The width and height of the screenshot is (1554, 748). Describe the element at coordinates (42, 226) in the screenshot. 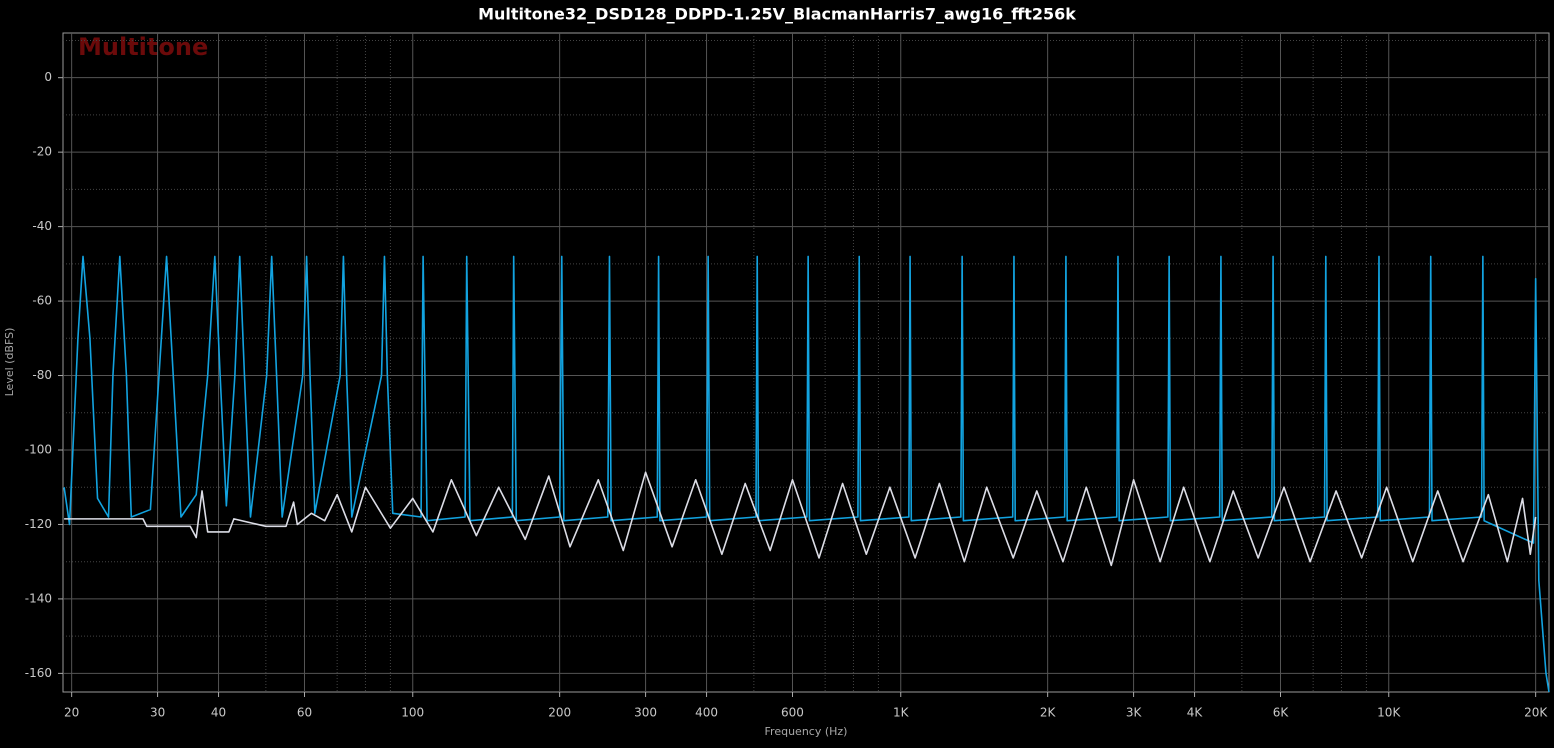

I see `y-tick-label: -40` at that location.